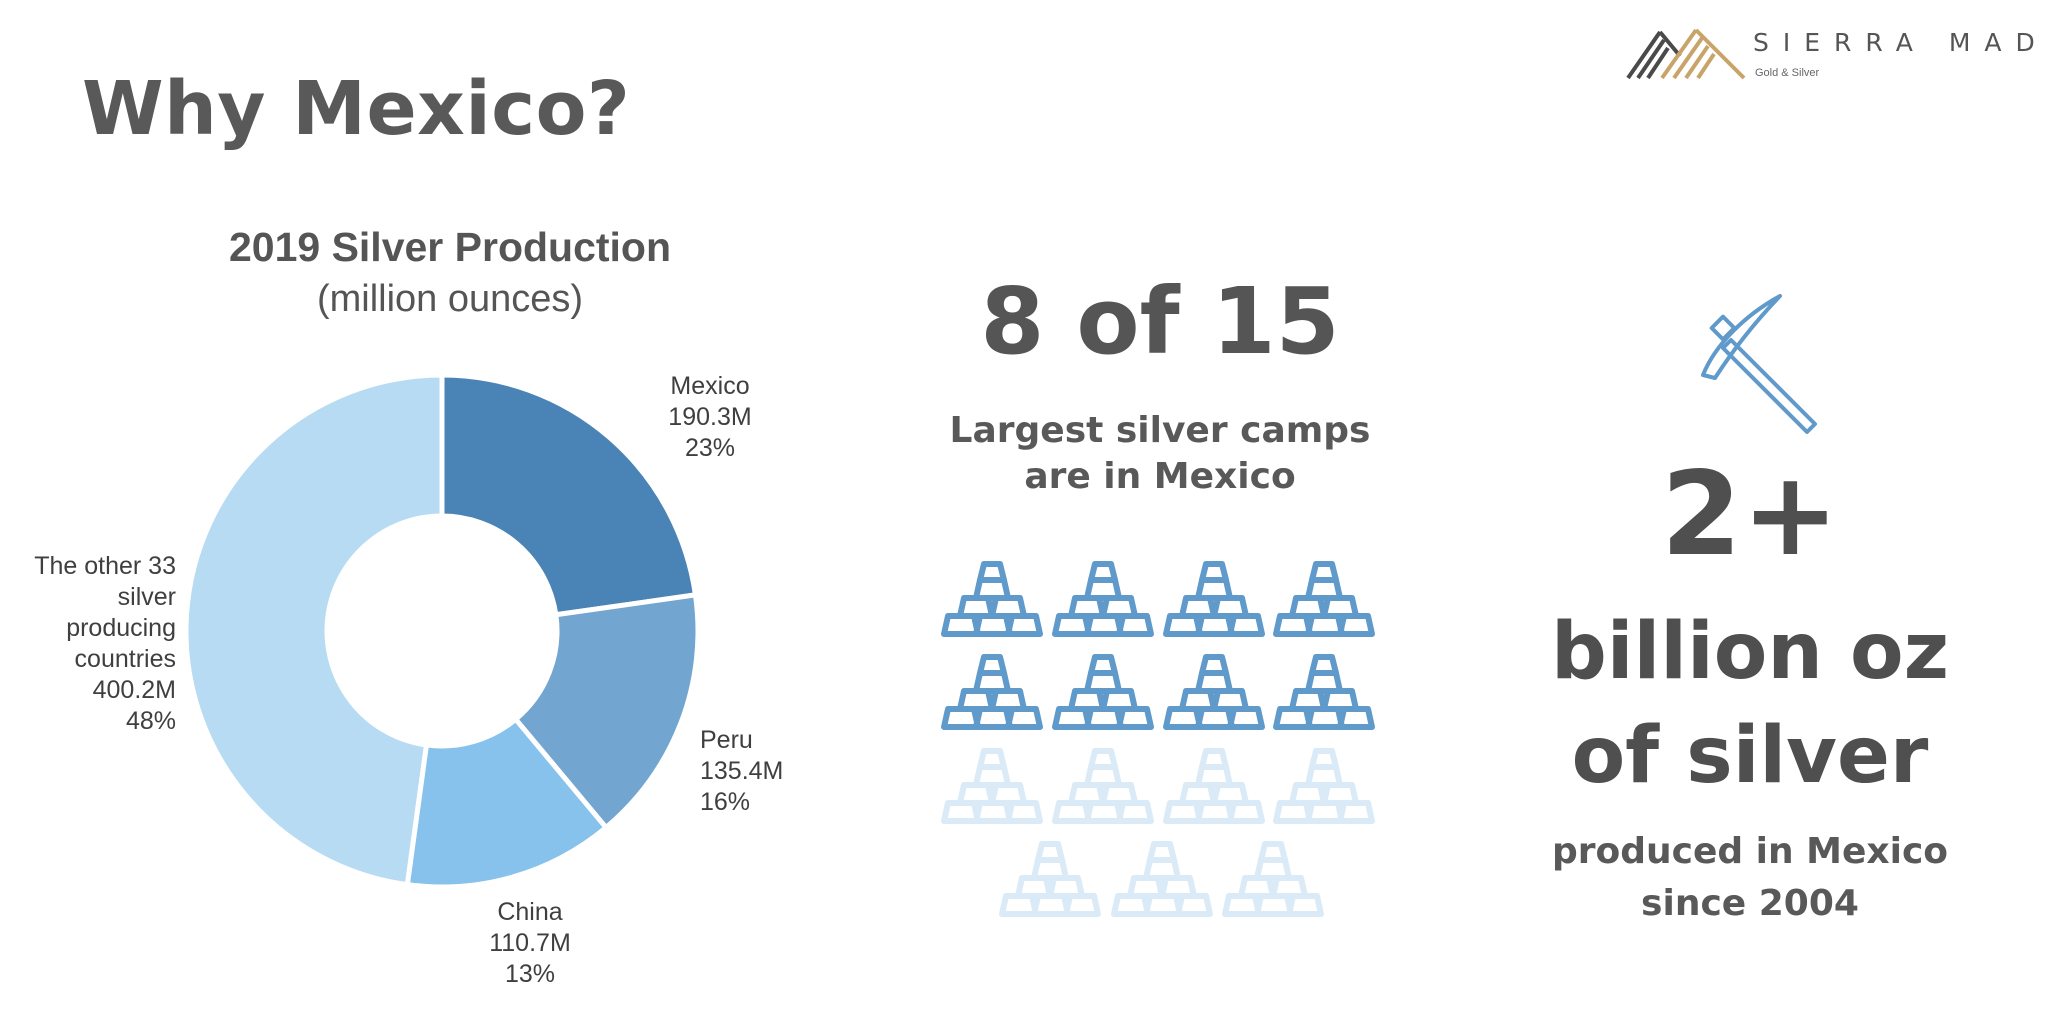  Describe the element at coordinates (1160, 454) in the screenshot. I see `camps-description: Largest silver camps are in Mexico` at that location.